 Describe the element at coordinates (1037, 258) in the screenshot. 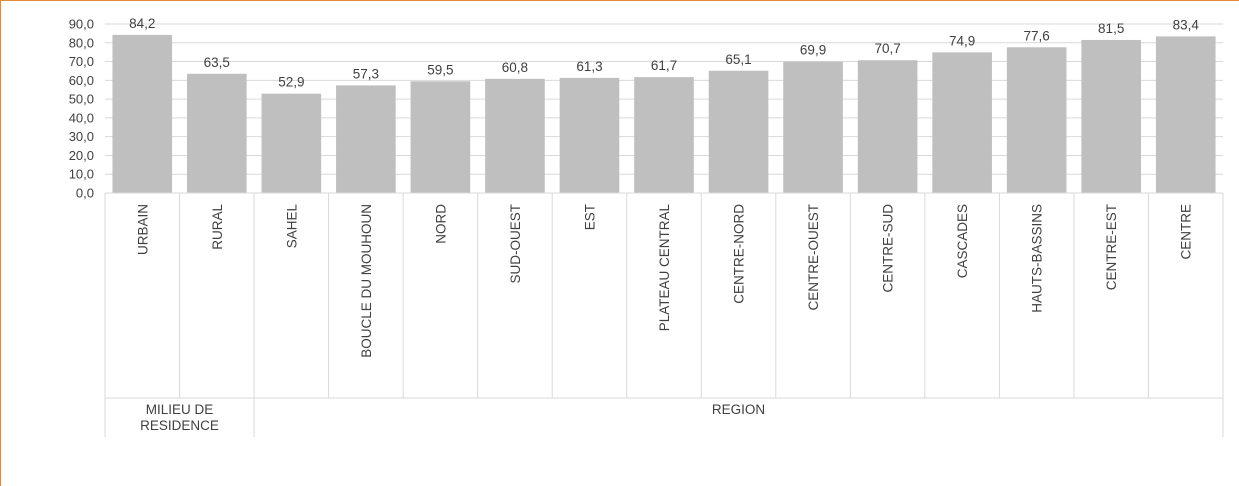

I see `category-label: HAUTS-BASSINS` at that location.